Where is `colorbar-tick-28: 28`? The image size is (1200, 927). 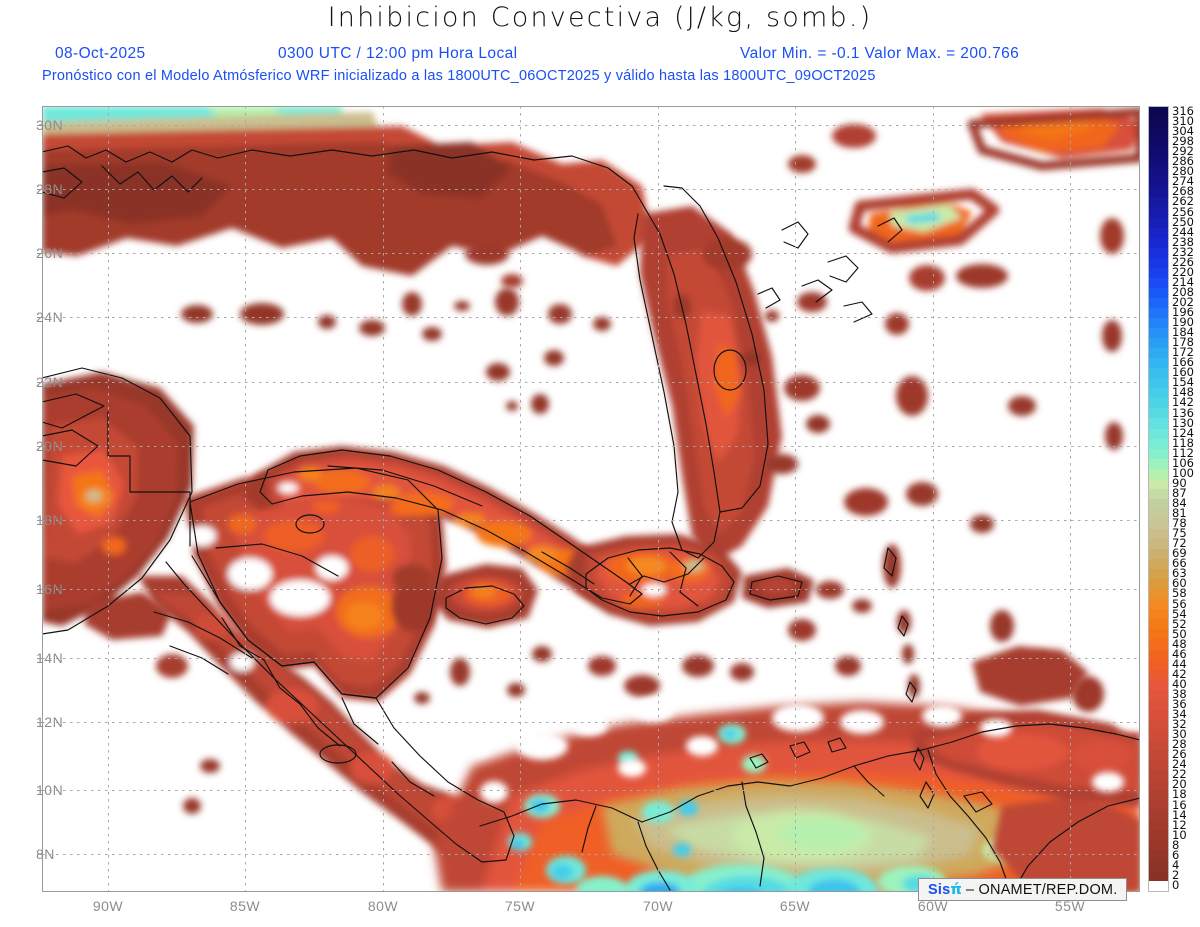
colorbar-tick-28: 28 is located at coordinates (1179, 744).